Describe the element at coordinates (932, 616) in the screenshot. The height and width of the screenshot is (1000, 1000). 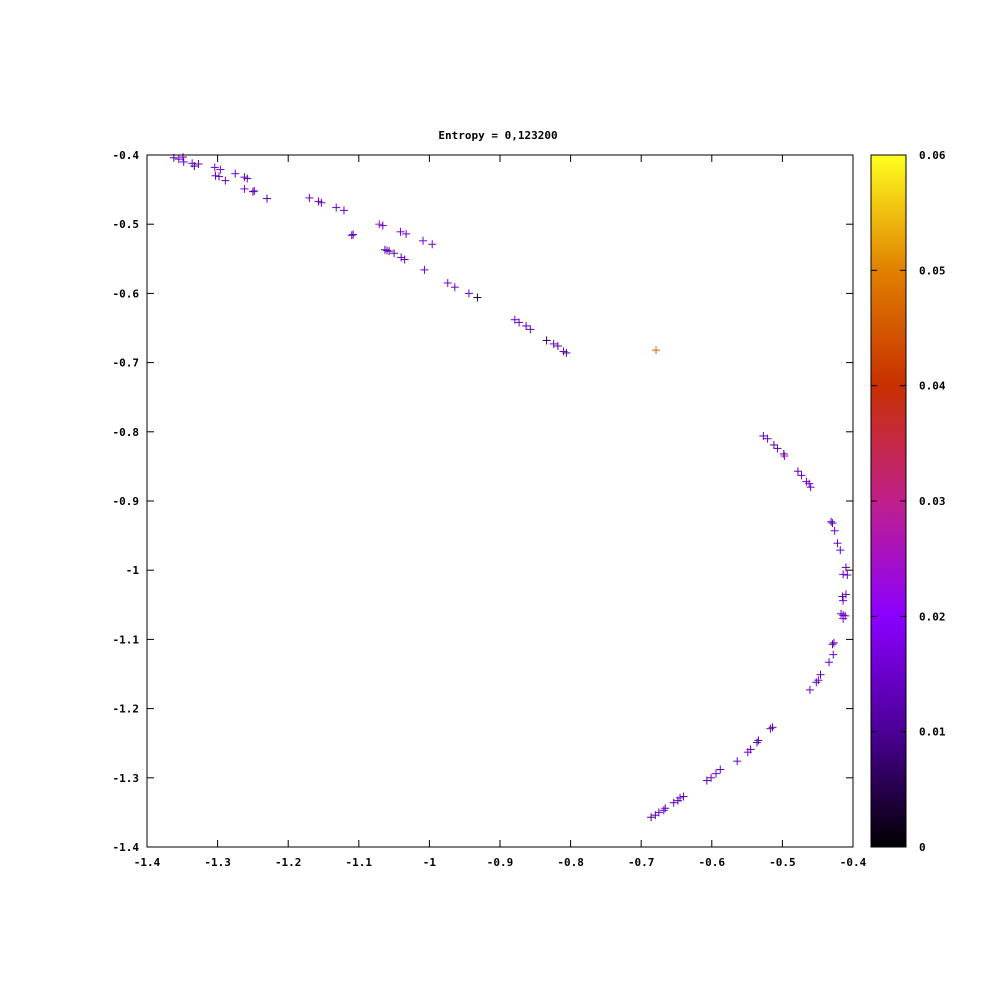
I see `colorbar-tick-label: 0.02` at that location.